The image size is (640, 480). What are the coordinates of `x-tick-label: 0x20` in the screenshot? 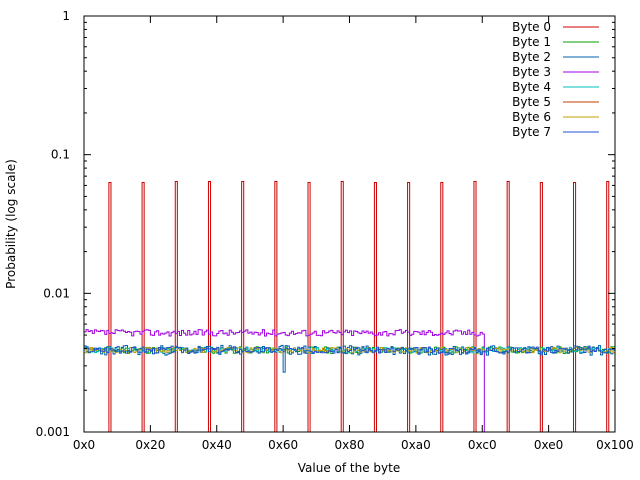 It's located at (150, 445).